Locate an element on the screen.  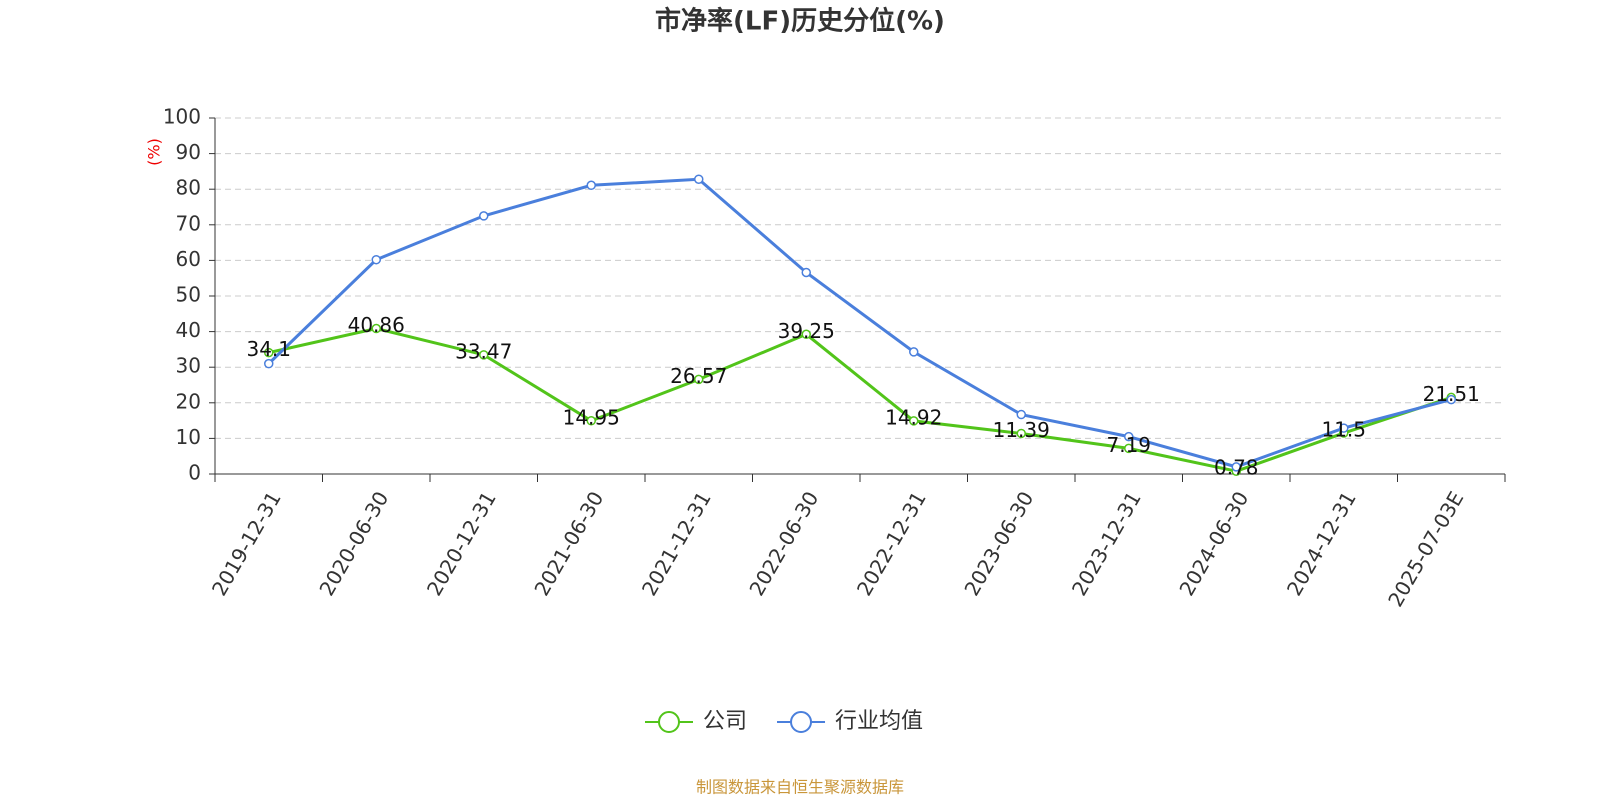
x-tick-label: 2020-12-31 is located at coordinates (461, 543).